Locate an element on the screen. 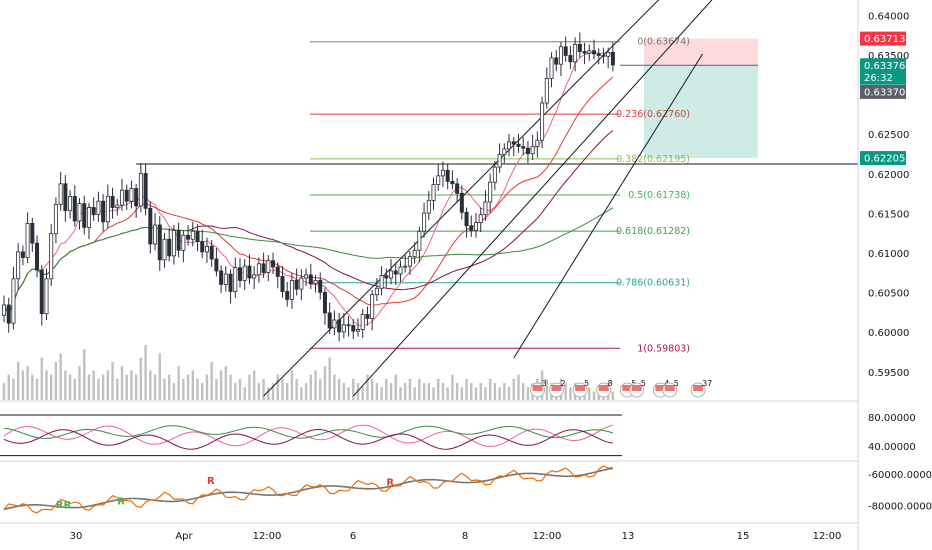  channel-line is located at coordinates (608, 206).